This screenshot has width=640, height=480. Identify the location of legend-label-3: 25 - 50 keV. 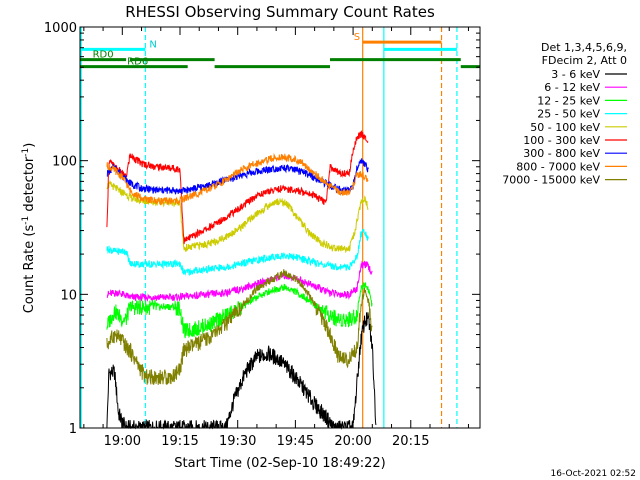
(568, 114).